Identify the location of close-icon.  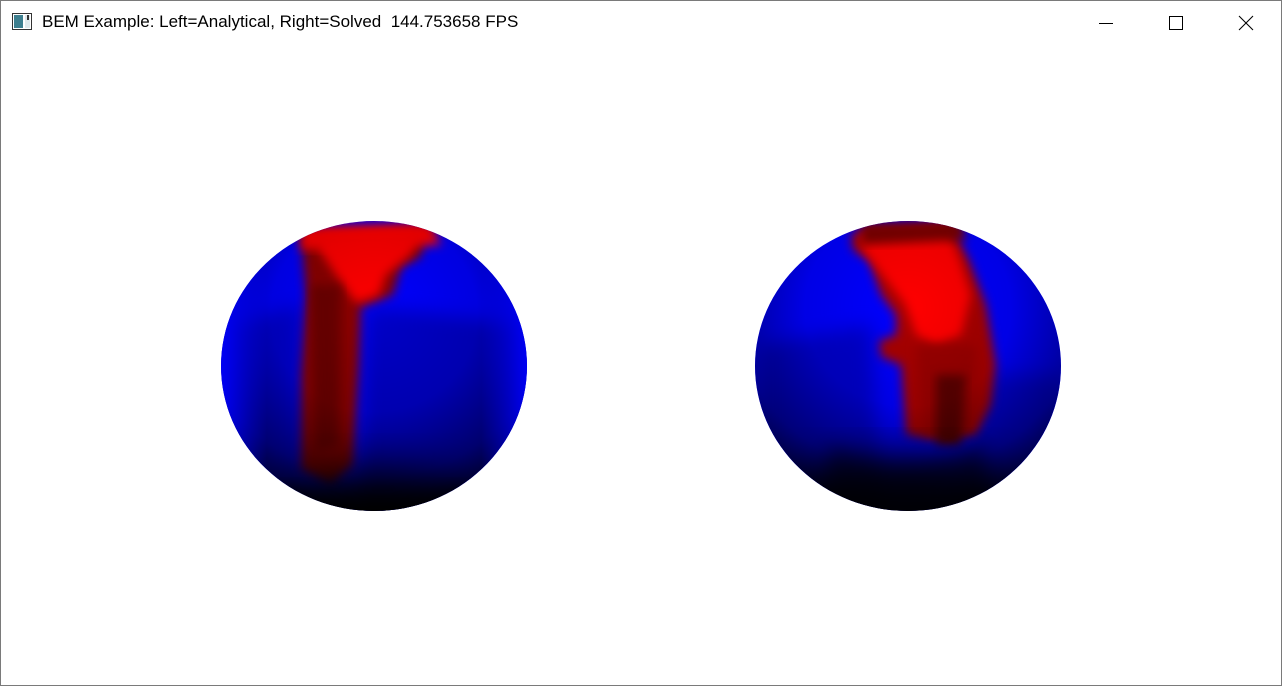
(1246, 23).